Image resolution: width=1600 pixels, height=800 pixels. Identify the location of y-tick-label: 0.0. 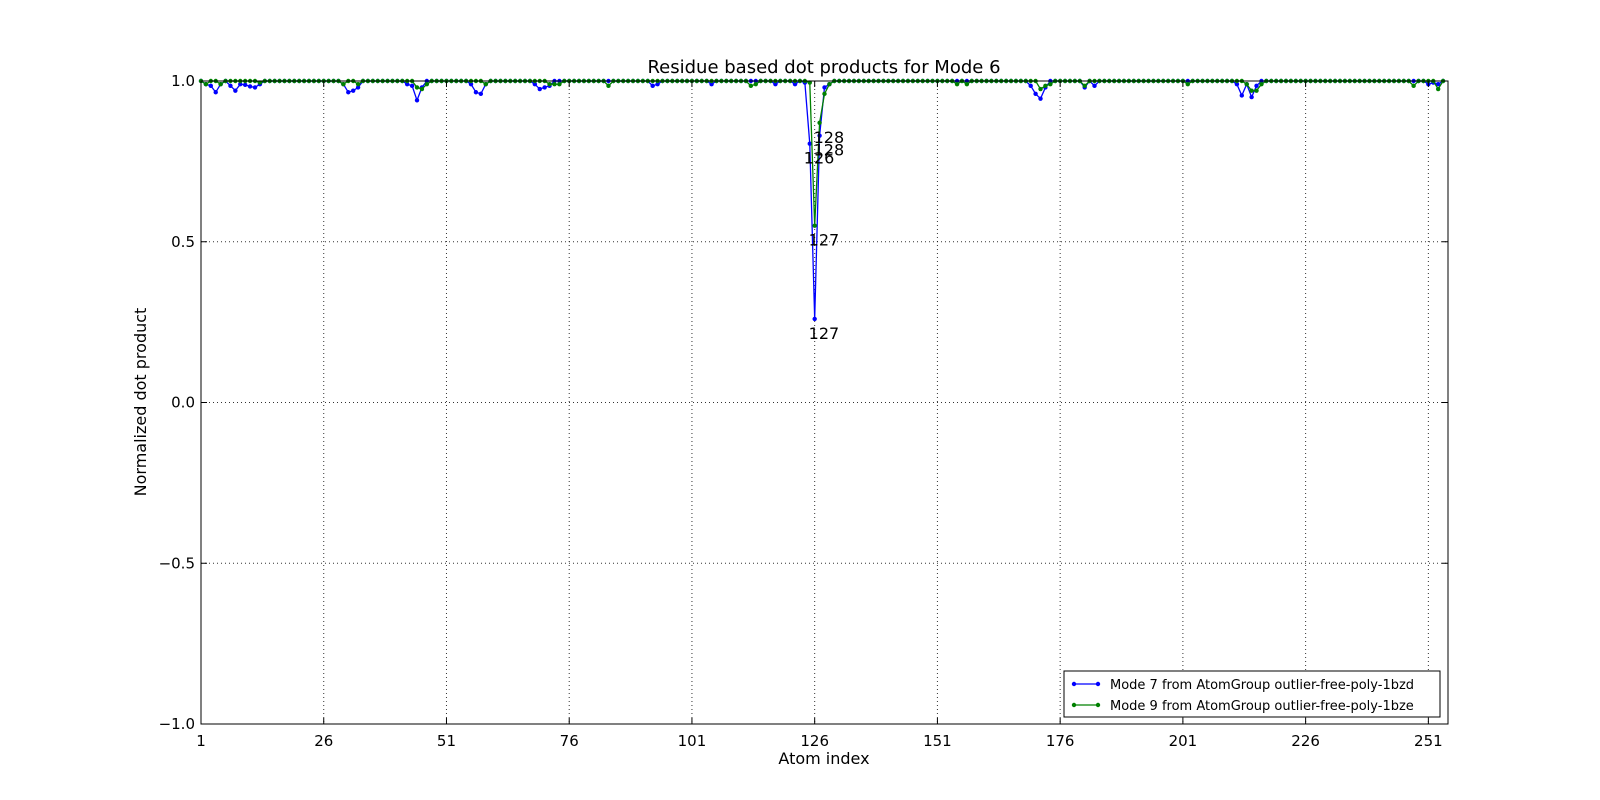
(183, 403).